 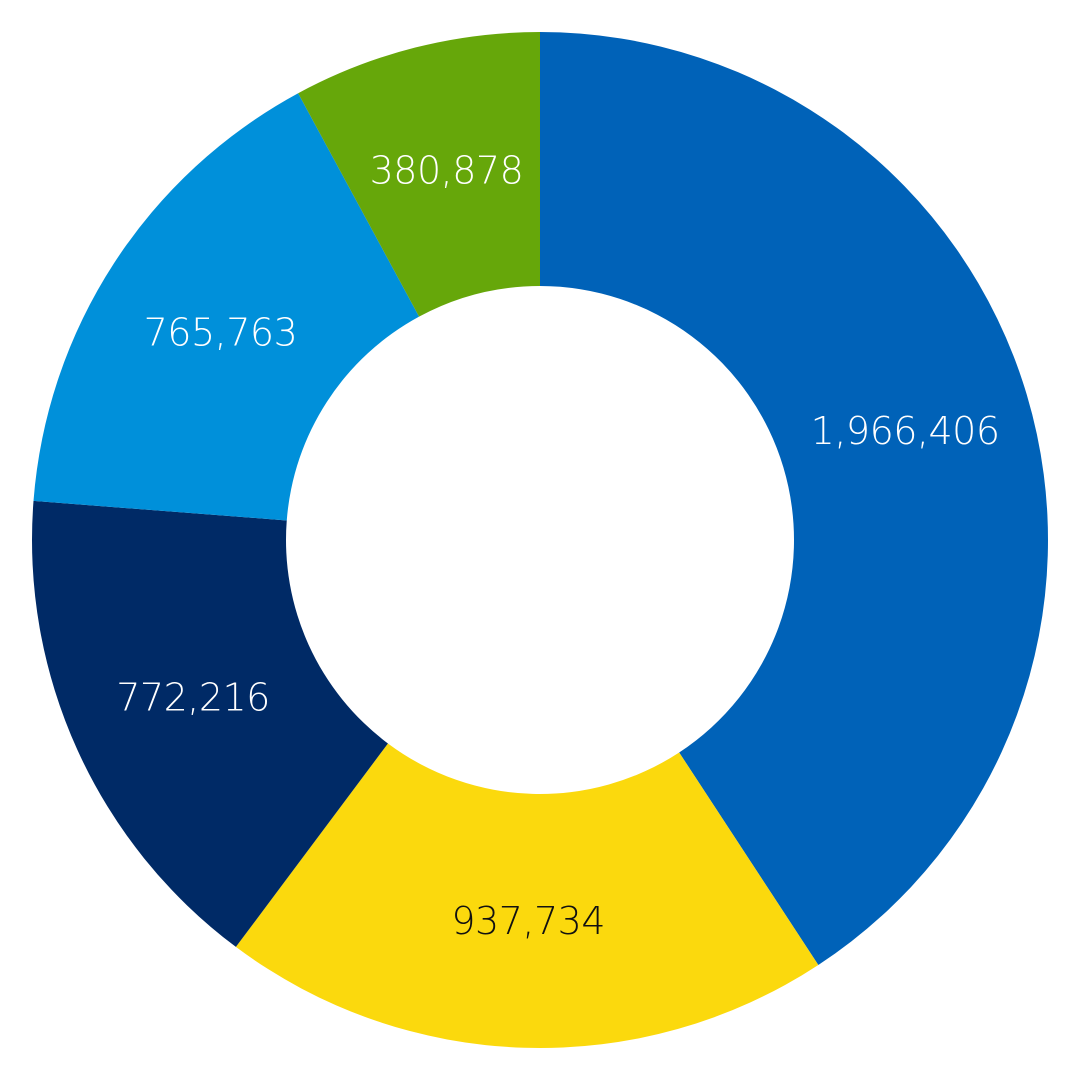 I want to click on data-label-2: 772,216, so click(x=193, y=697).